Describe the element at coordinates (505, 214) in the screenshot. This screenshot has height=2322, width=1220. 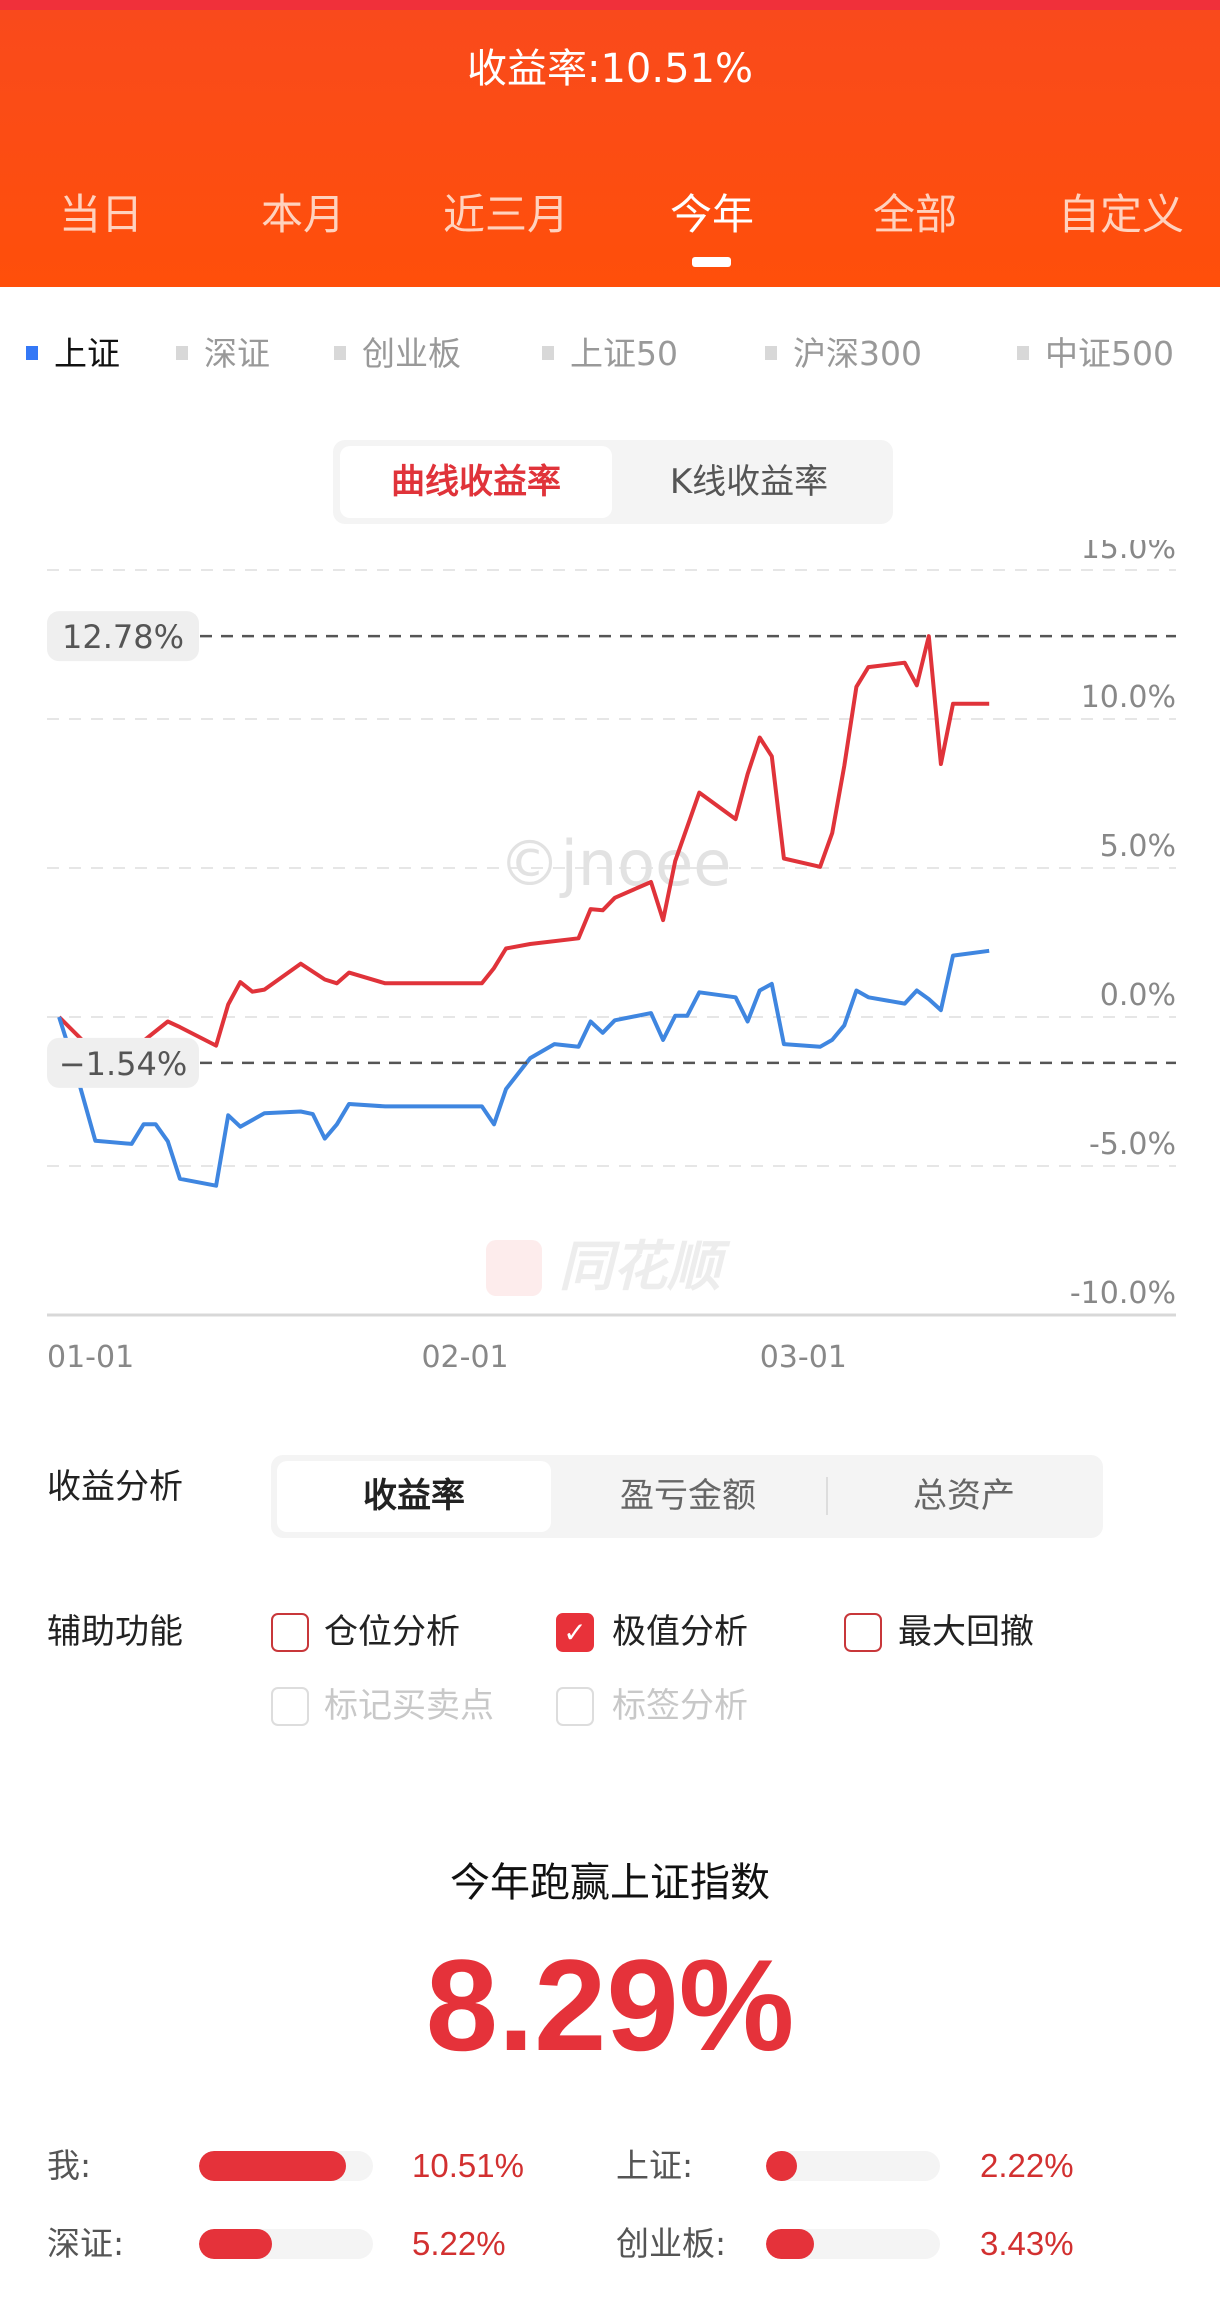
I see `tab-3months: 近三月` at that location.